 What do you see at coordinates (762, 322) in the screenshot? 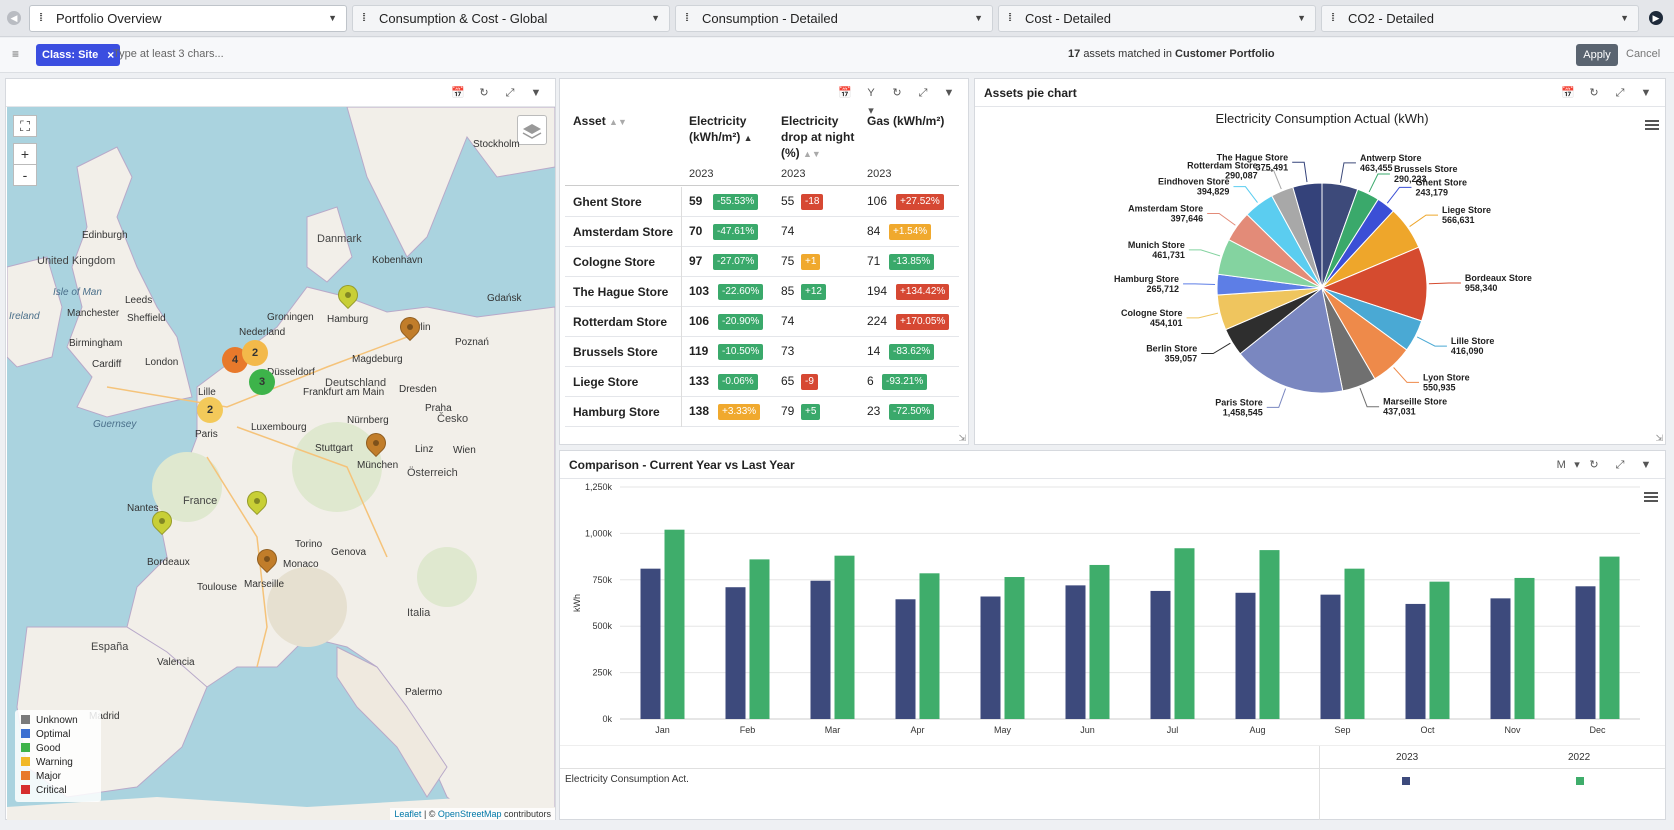
I see `table-row: Rotterdam Store 106 -20.90% 74 224 +170.05%` at bounding box center [762, 322].